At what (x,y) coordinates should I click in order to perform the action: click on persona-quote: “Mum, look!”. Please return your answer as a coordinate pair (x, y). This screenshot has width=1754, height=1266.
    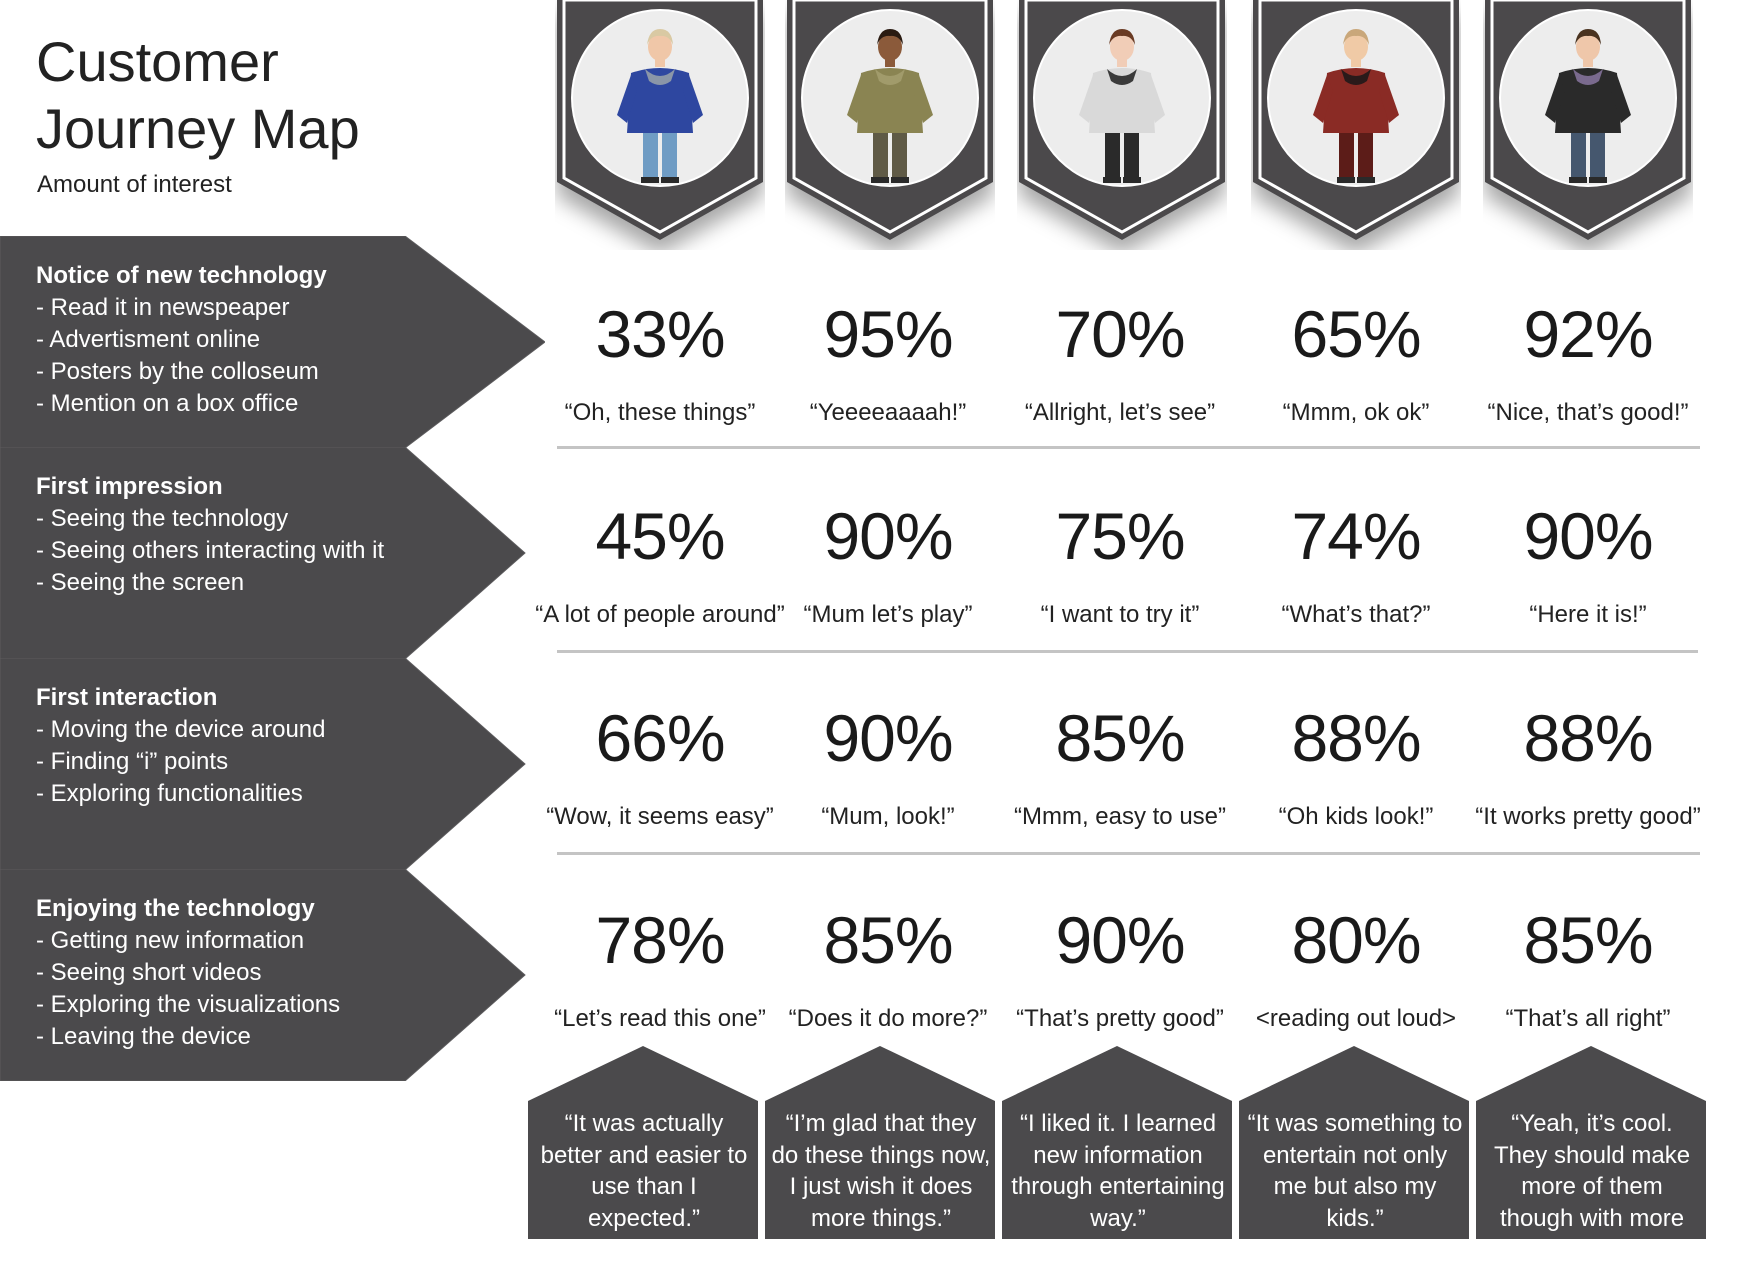
    Looking at the image, I should click on (888, 816).